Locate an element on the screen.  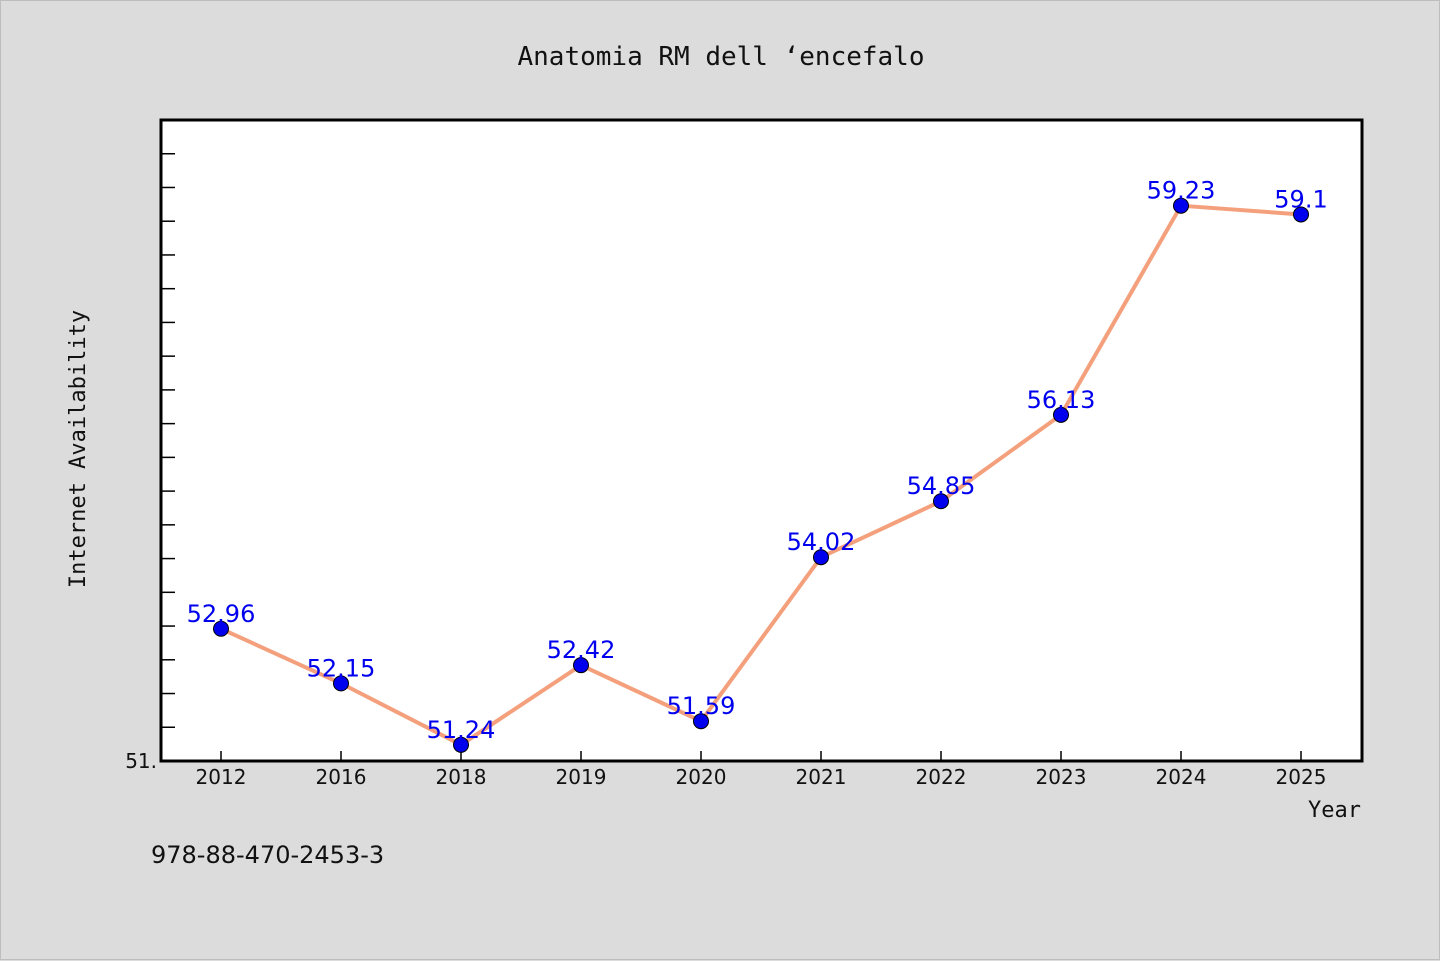
x-tick-label: 2024 is located at coordinates (1181, 777).